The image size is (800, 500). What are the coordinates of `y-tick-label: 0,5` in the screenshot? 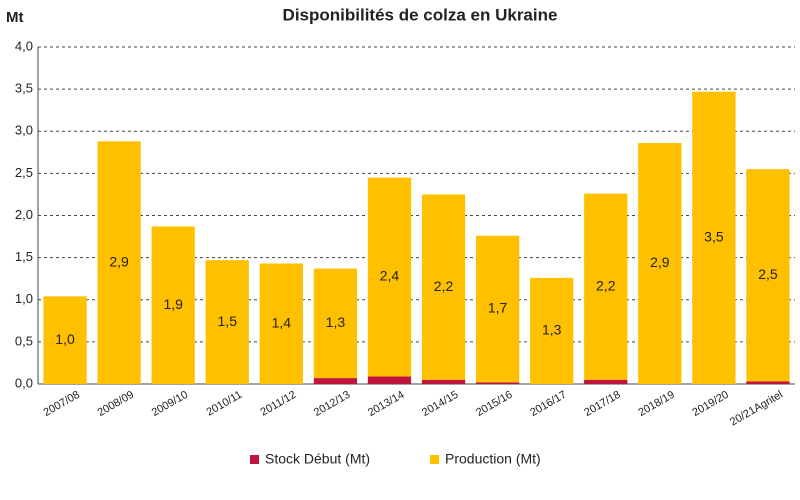 It's located at (24, 340).